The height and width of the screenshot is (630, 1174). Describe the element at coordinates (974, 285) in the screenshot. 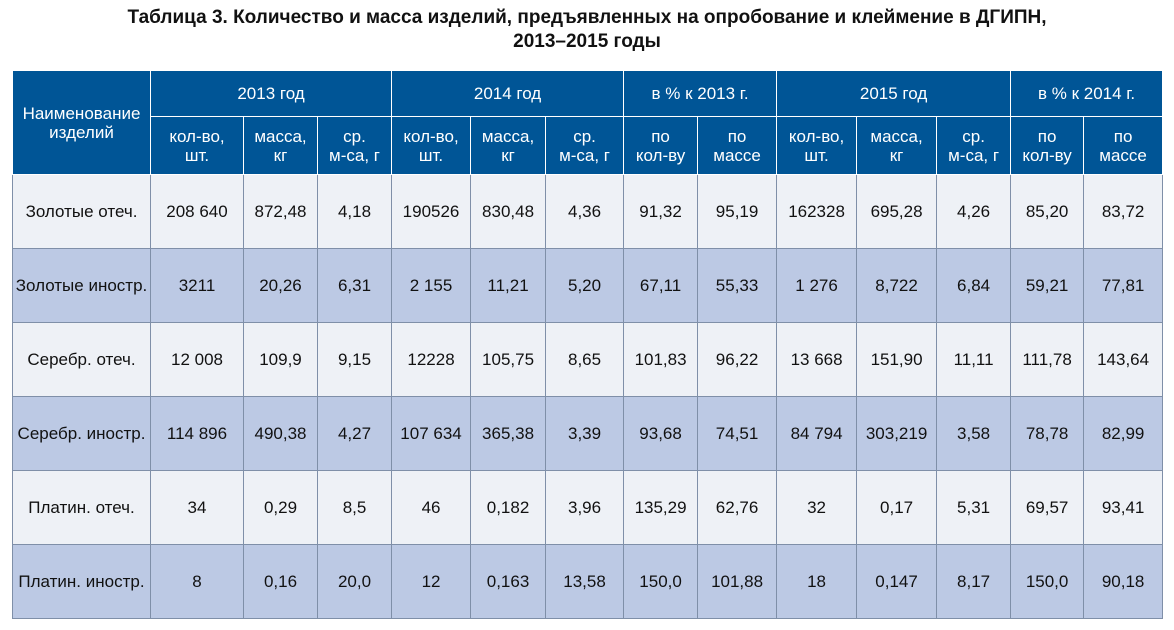

I see `table-cell: 6,84` at that location.